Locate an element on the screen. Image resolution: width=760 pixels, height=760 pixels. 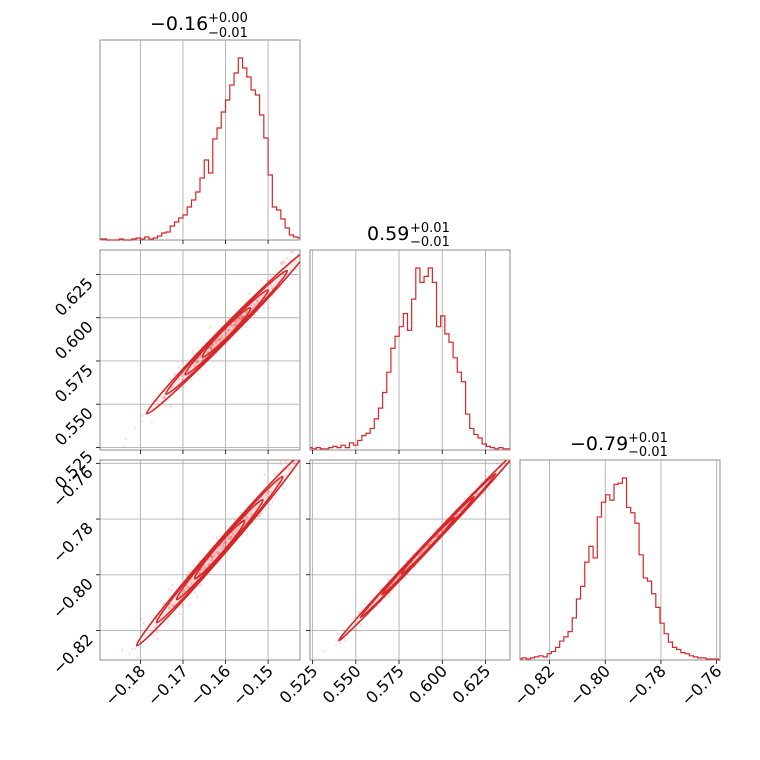
x-tick-label: 0.575 is located at coordinates (385, 684).